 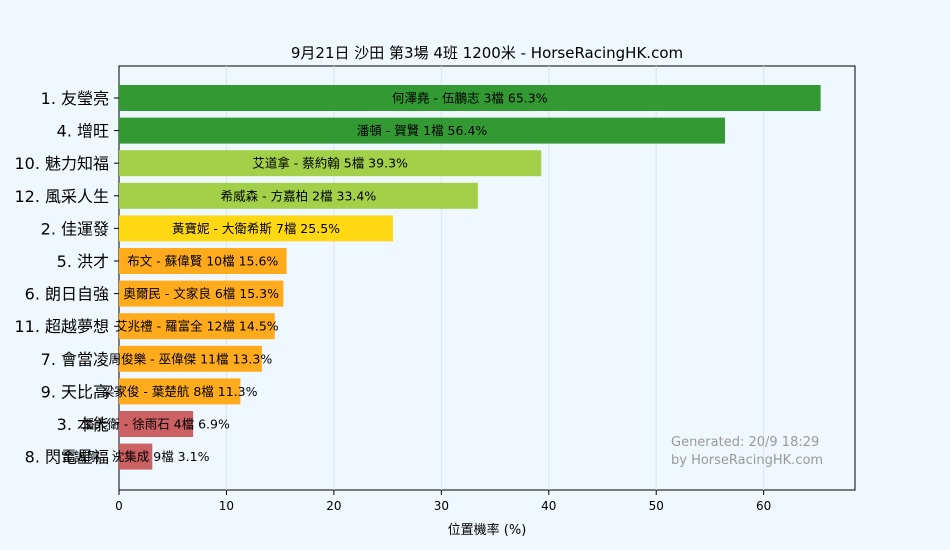 I want to click on category-label: 12. 風采人生, so click(x=61, y=196).